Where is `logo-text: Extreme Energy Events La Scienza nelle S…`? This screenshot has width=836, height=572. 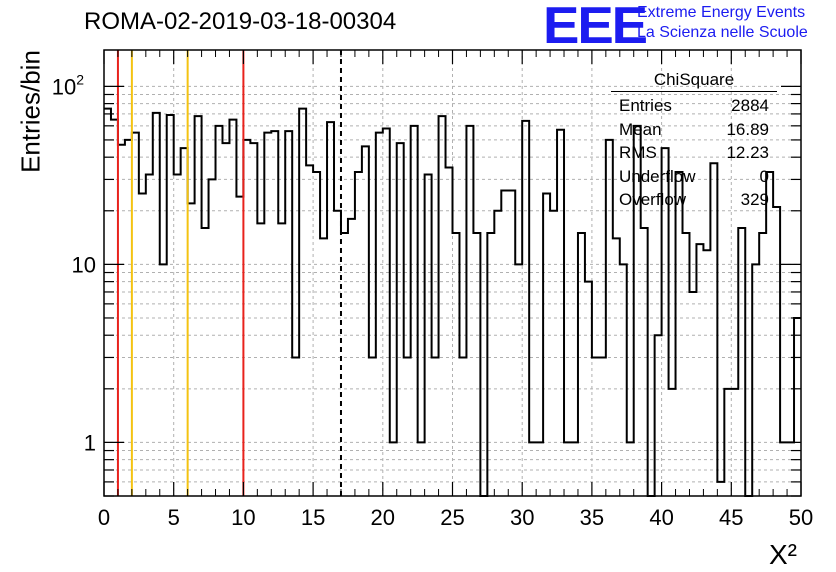
logo-text: Extreme Energy Events La Scienza nelle S… is located at coordinates (722, 23).